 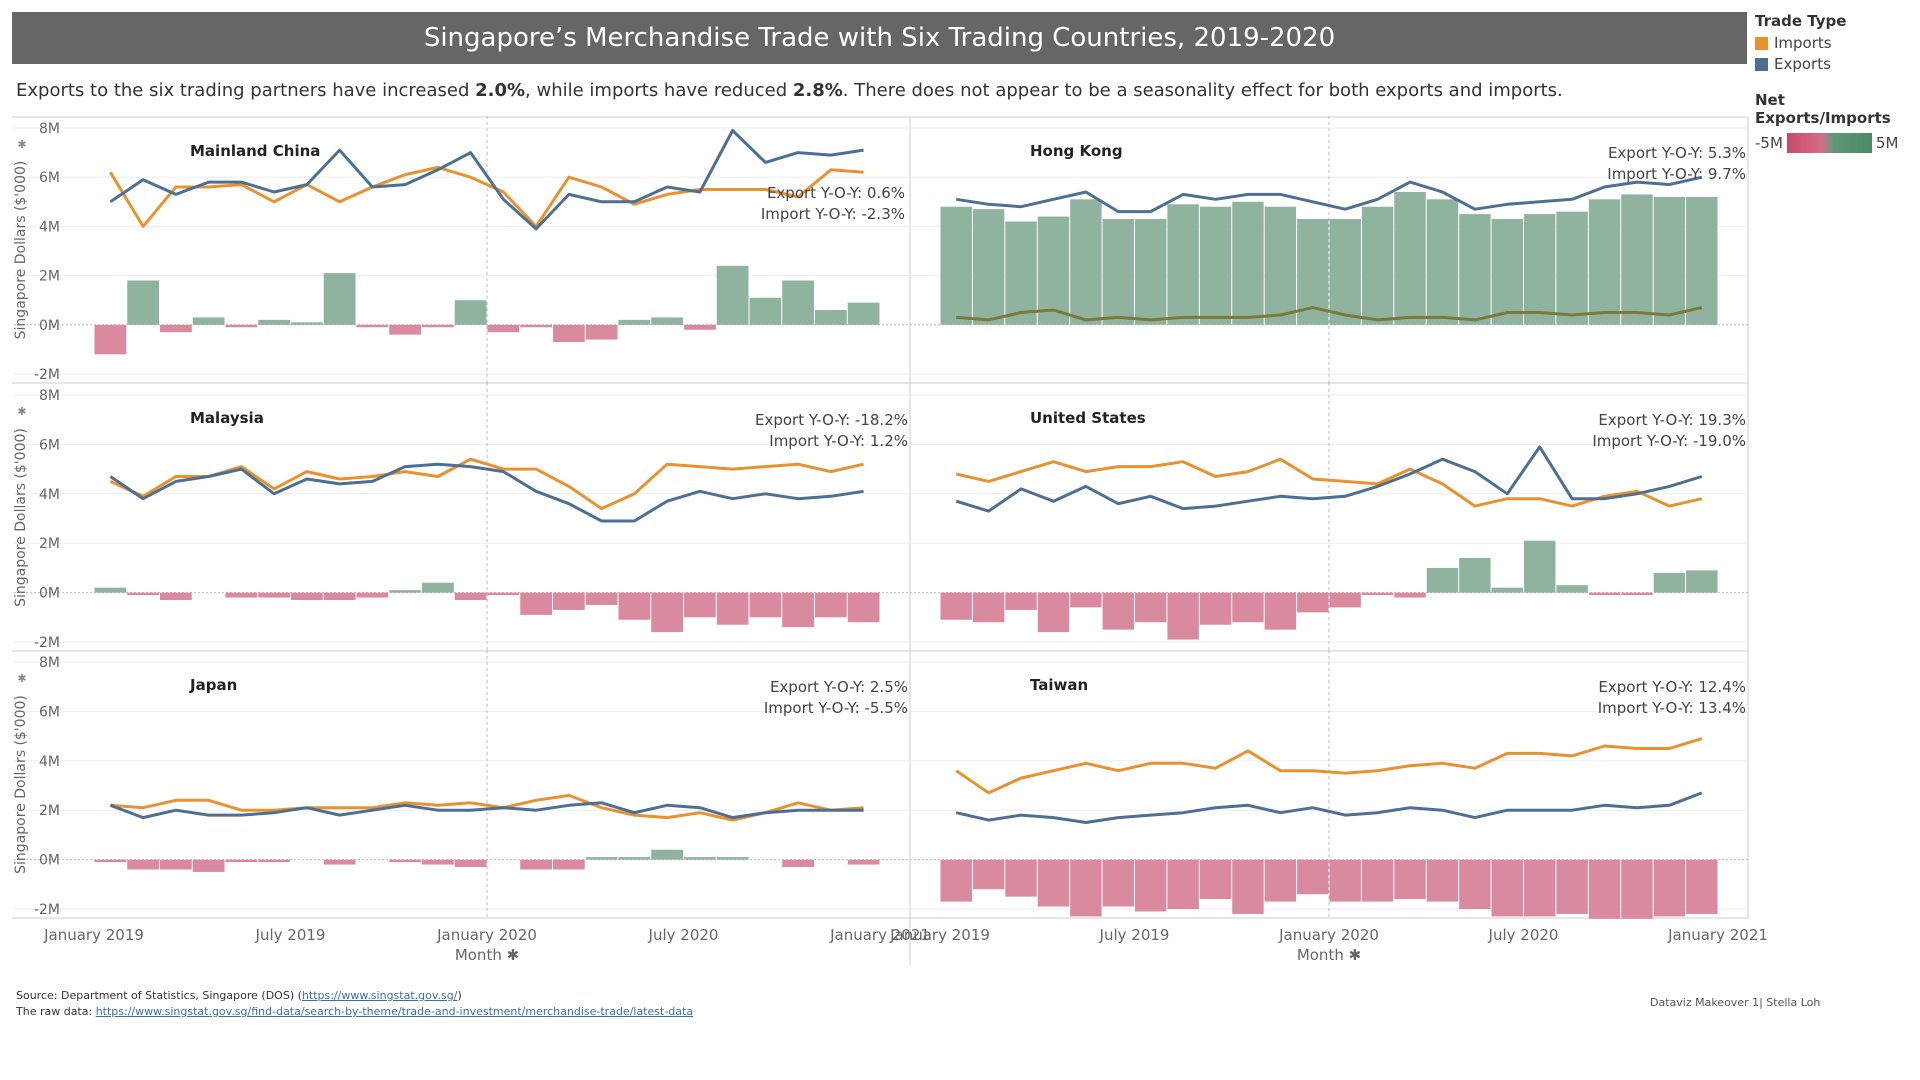 I want to click on country-label: Hong Kong, so click(x=1076, y=151).